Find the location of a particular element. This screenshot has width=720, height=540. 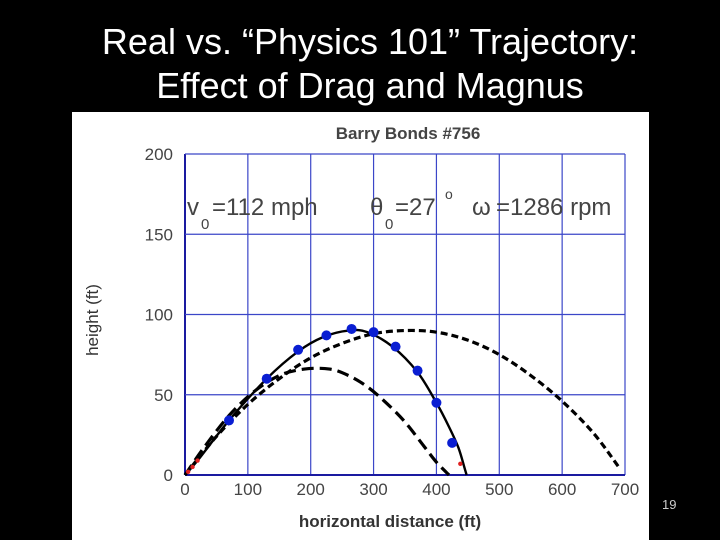

y-axis-label: height (ft) is located at coordinates (92, 320).